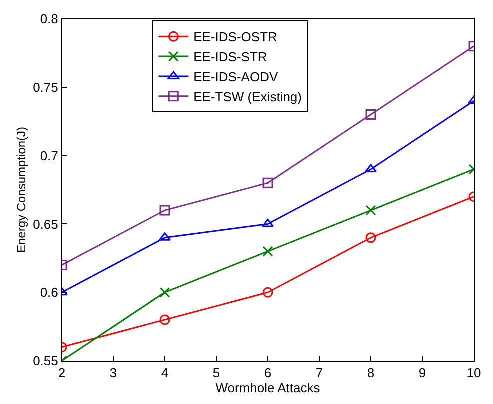  What do you see at coordinates (49, 292) in the screenshot?
I see `y-tick-label: 0.6` at bounding box center [49, 292].